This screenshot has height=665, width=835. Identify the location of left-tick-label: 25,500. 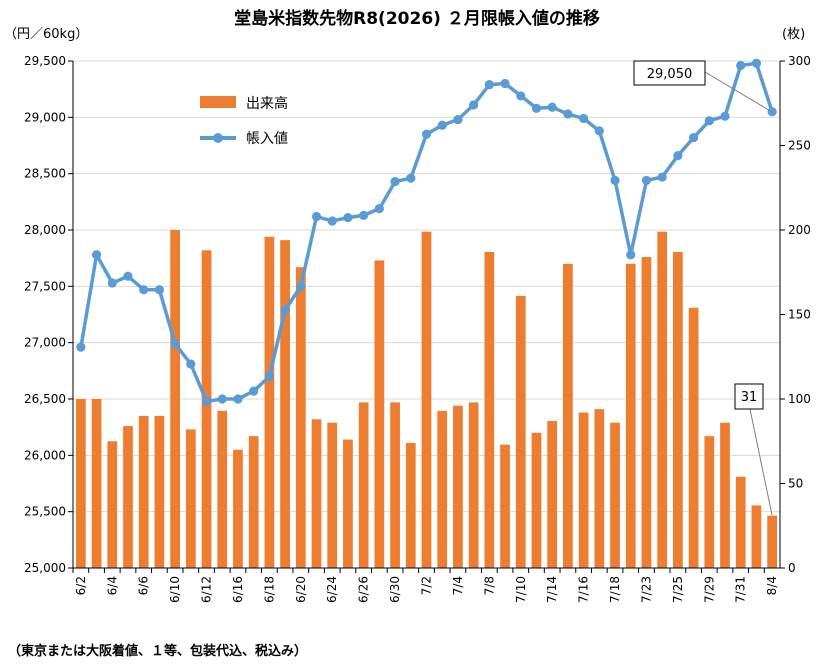
(45, 512).